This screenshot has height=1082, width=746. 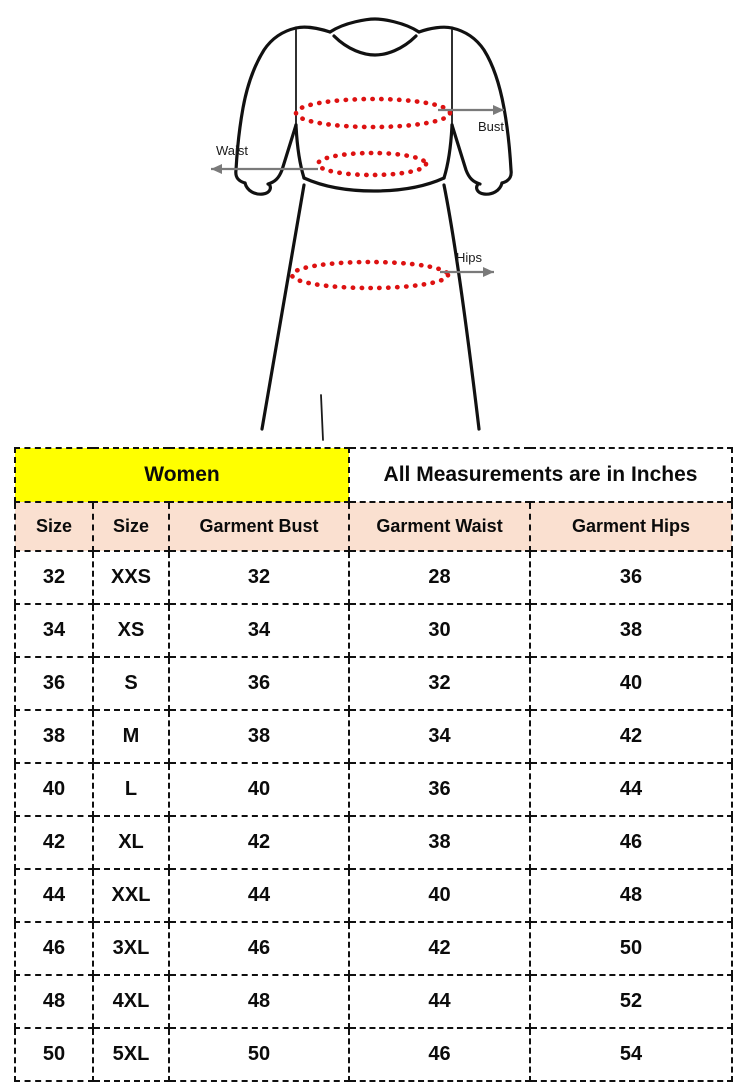 What do you see at coordinates (631, 683) in the screenshot?
I see `cell-garment-hips: 40` at bounding box center [631, 683].